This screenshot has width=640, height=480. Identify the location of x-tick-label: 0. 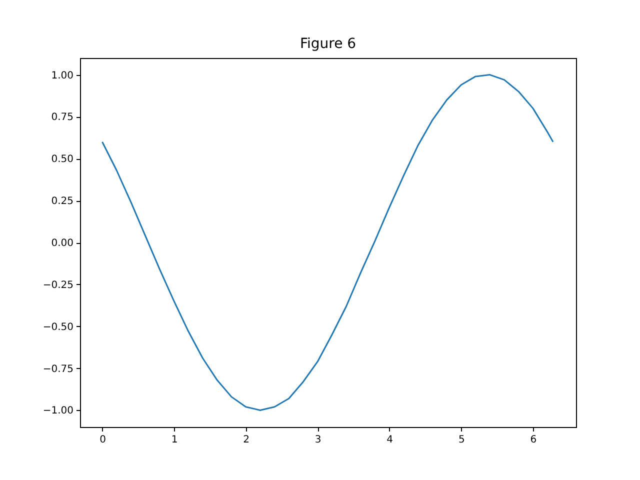
(103, 440).